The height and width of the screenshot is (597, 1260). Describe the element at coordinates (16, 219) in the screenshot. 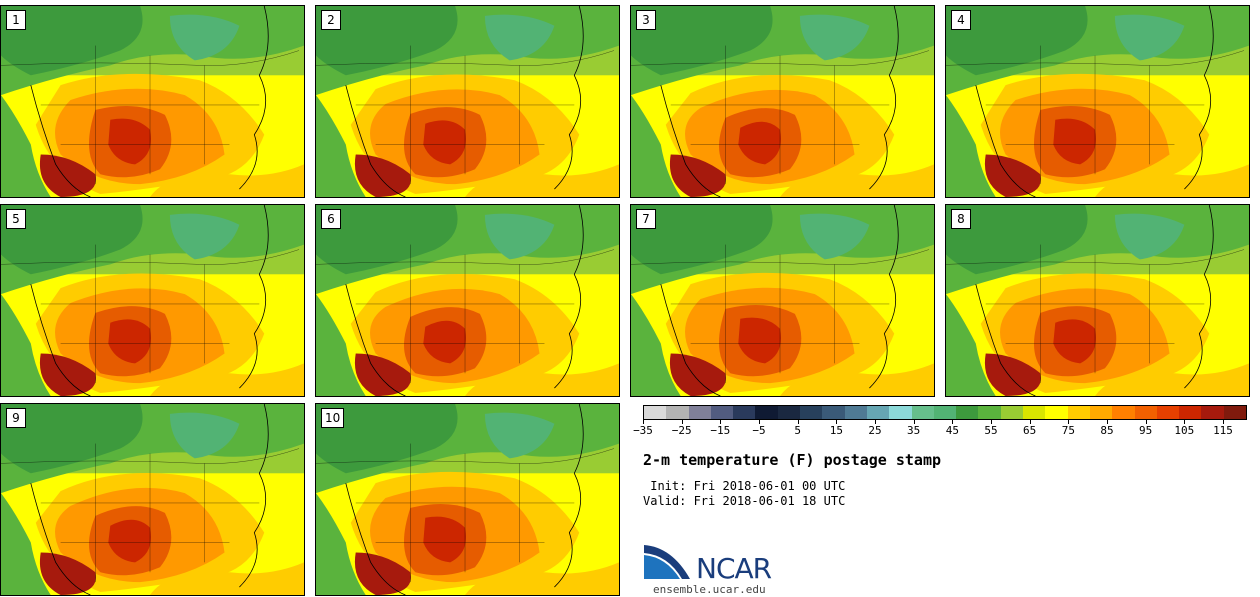

I see `member-number: 5` at that location.